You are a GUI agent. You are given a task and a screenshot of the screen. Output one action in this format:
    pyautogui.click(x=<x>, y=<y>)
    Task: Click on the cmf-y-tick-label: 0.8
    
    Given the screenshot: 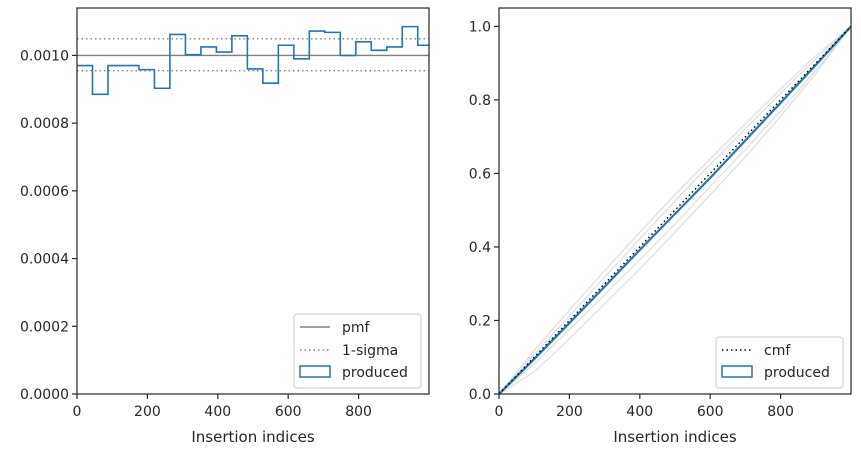 What is the action you would take?
    pyautogui.click(x=480, y=101)
    